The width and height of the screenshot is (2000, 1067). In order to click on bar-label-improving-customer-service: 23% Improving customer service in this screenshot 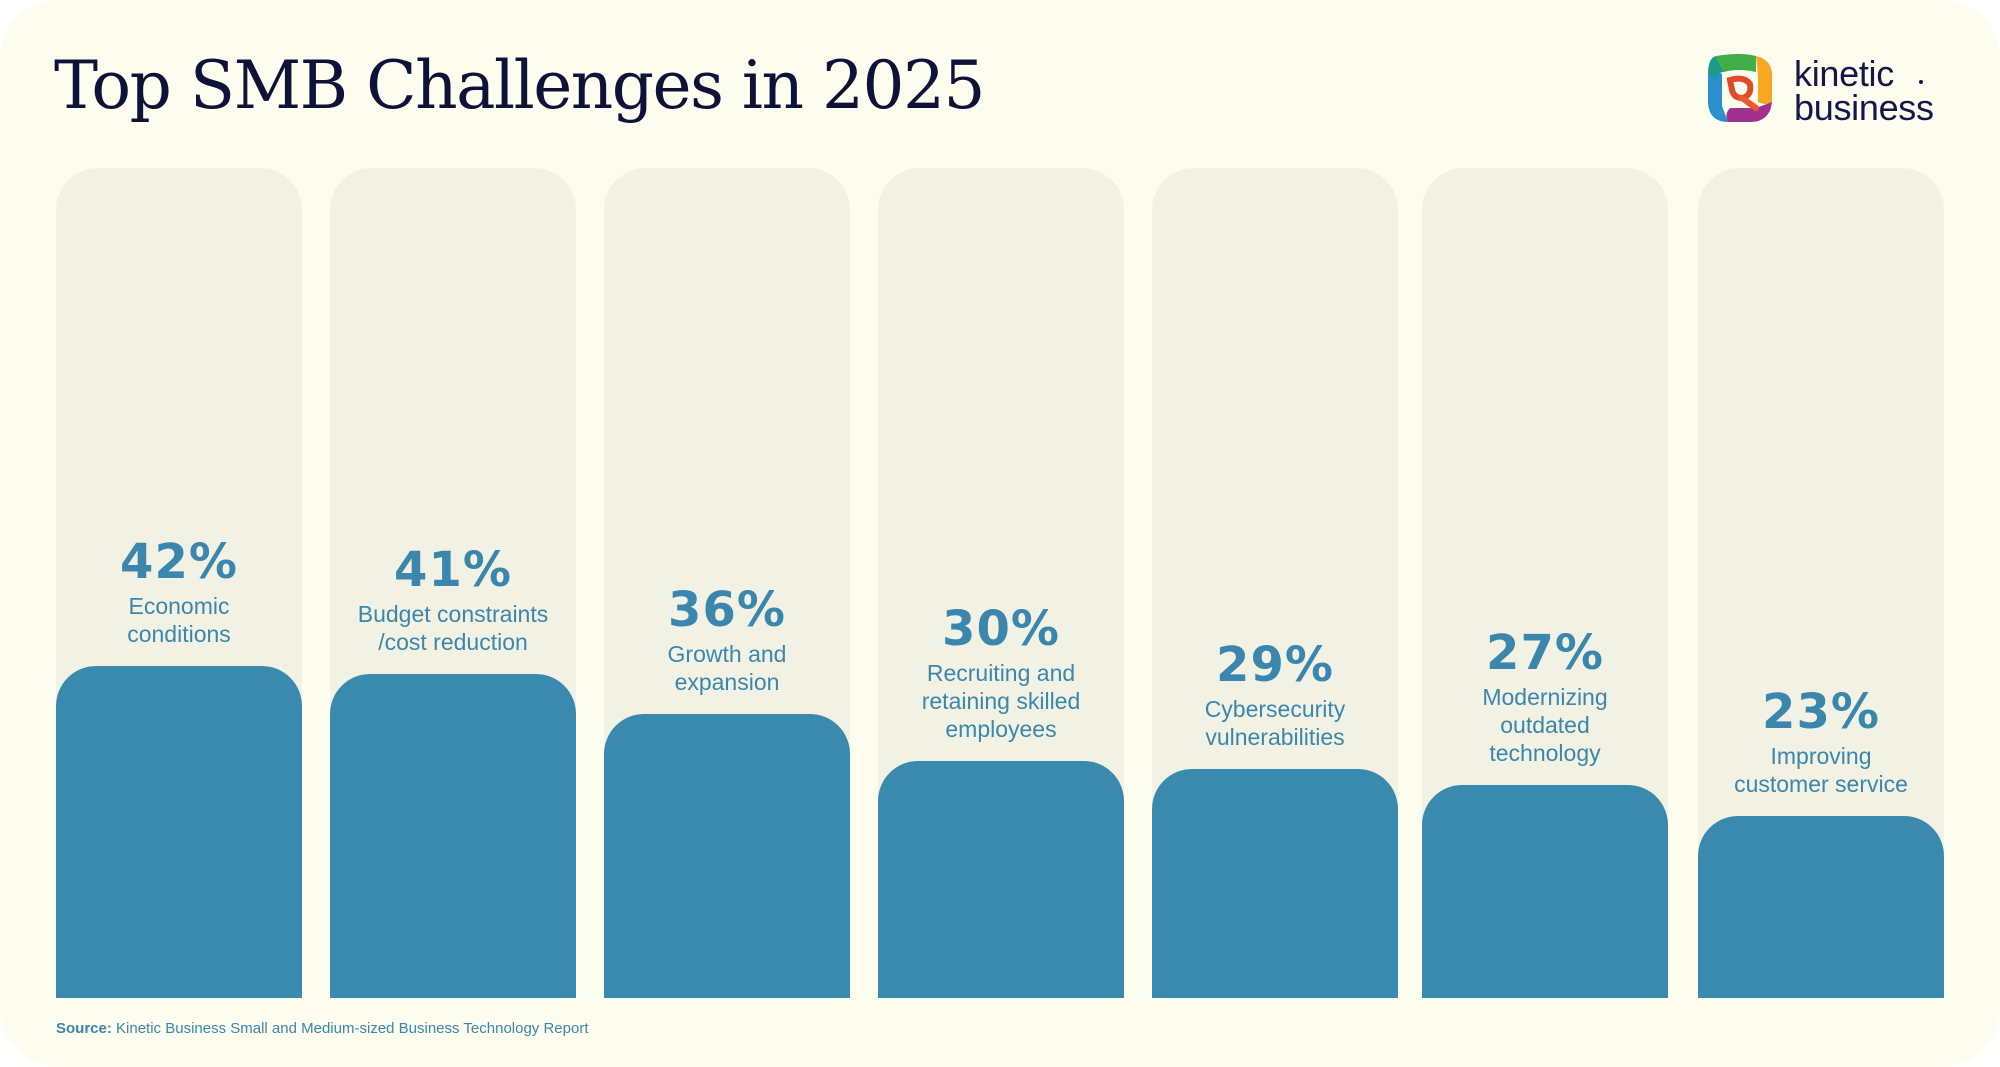, I will do `click(1821, 741)`.